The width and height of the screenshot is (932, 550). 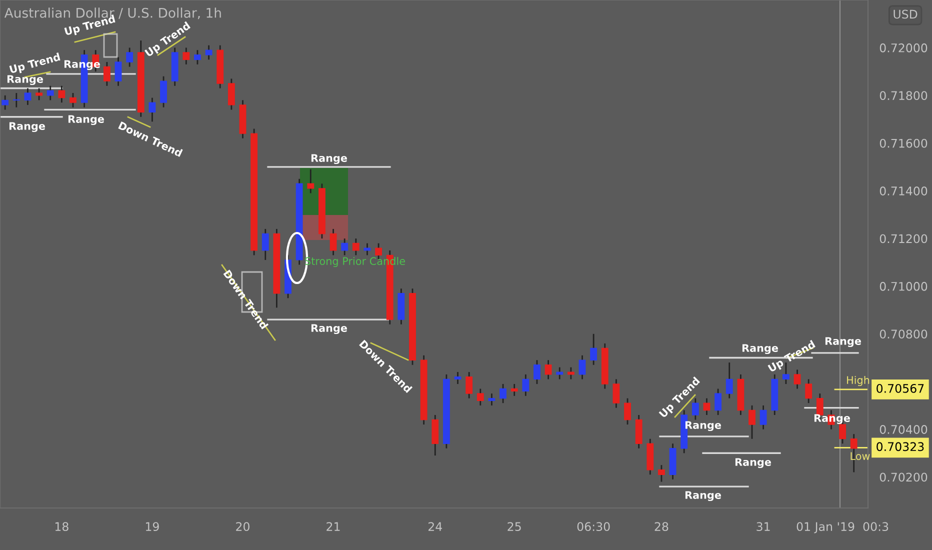 I want to click on x-tick-label: 19, so click(x=152, y=527).